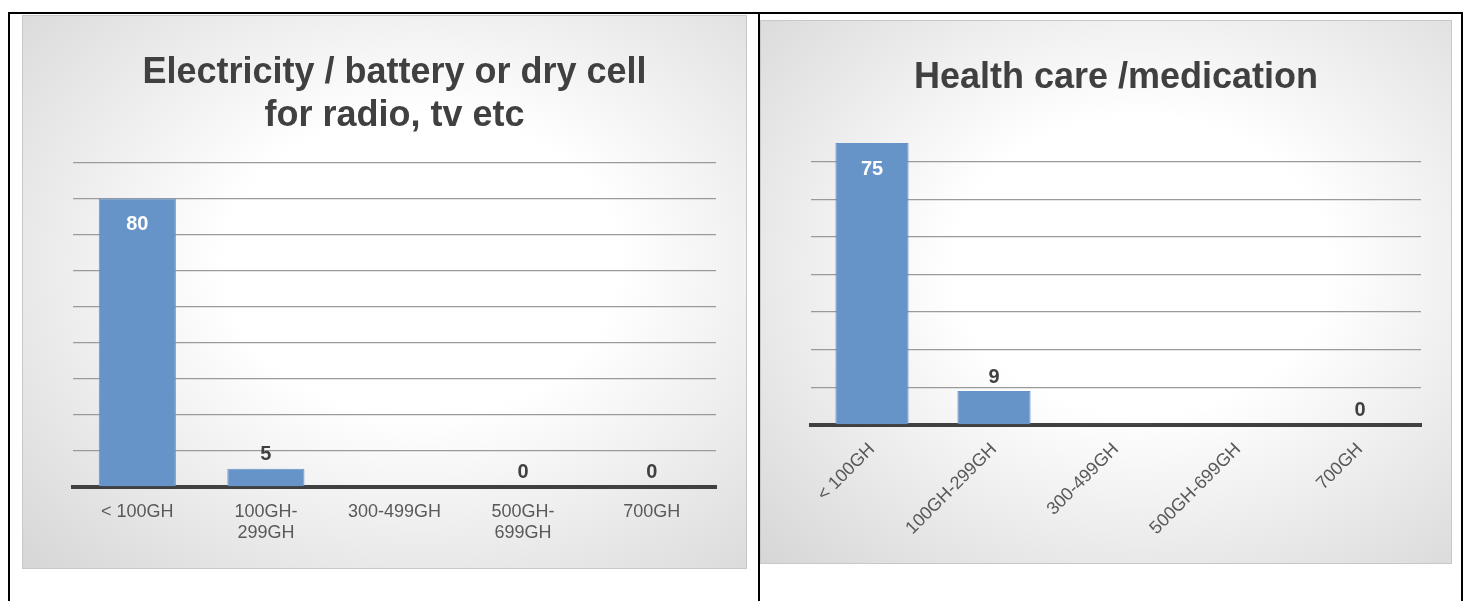 The width and height of the screenshot is (1471, 601). What do you see at coordinates (1116, 75) in the screenshot?
I see `chart-title: Health care /medication` at bounding box center [1116, 75].